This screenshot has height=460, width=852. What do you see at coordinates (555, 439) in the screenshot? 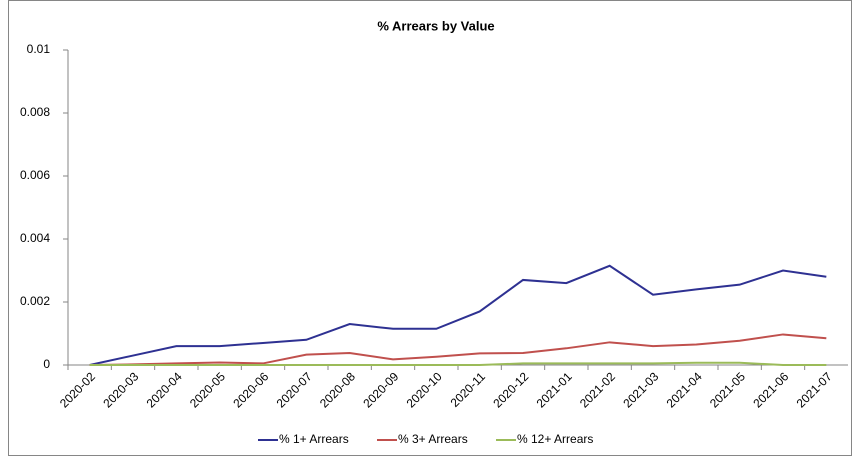
I see `legend-label: % 12+ Arrears` at bounding box center [555, 439].